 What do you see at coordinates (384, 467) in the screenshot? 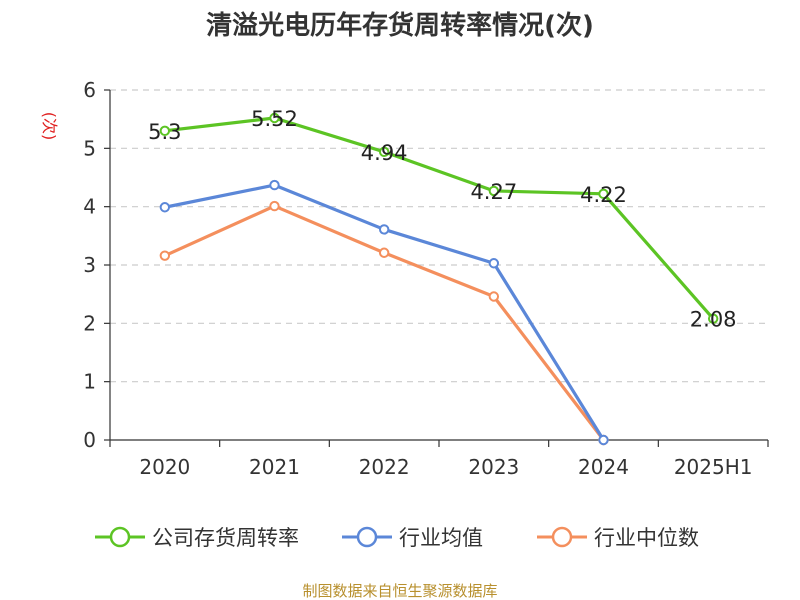
I see `x-tick-label: 2022` at bounding box center [384, 467].